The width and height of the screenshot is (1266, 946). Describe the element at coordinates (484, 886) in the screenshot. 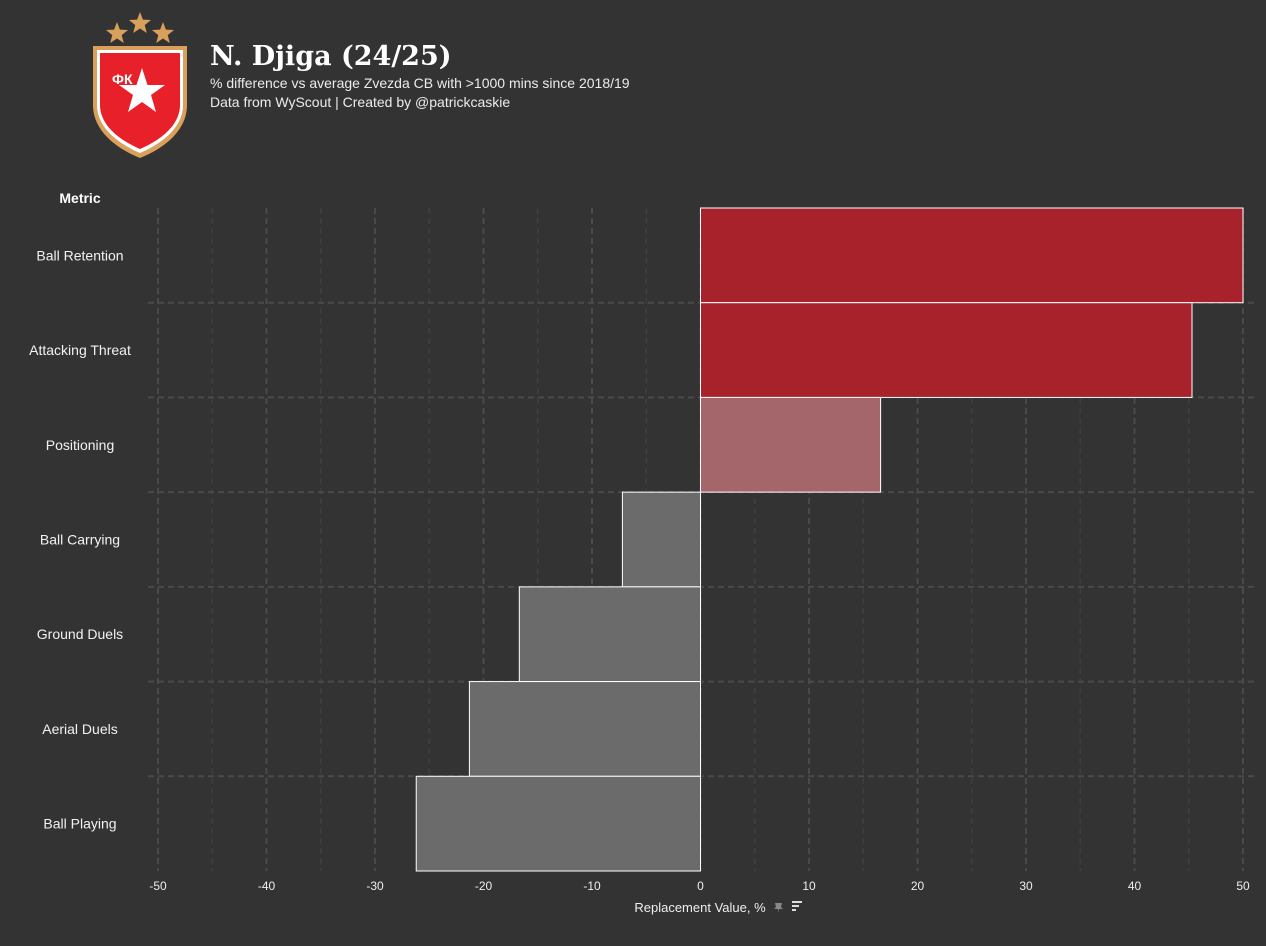

I see `x-tick-label: -20` at that location.